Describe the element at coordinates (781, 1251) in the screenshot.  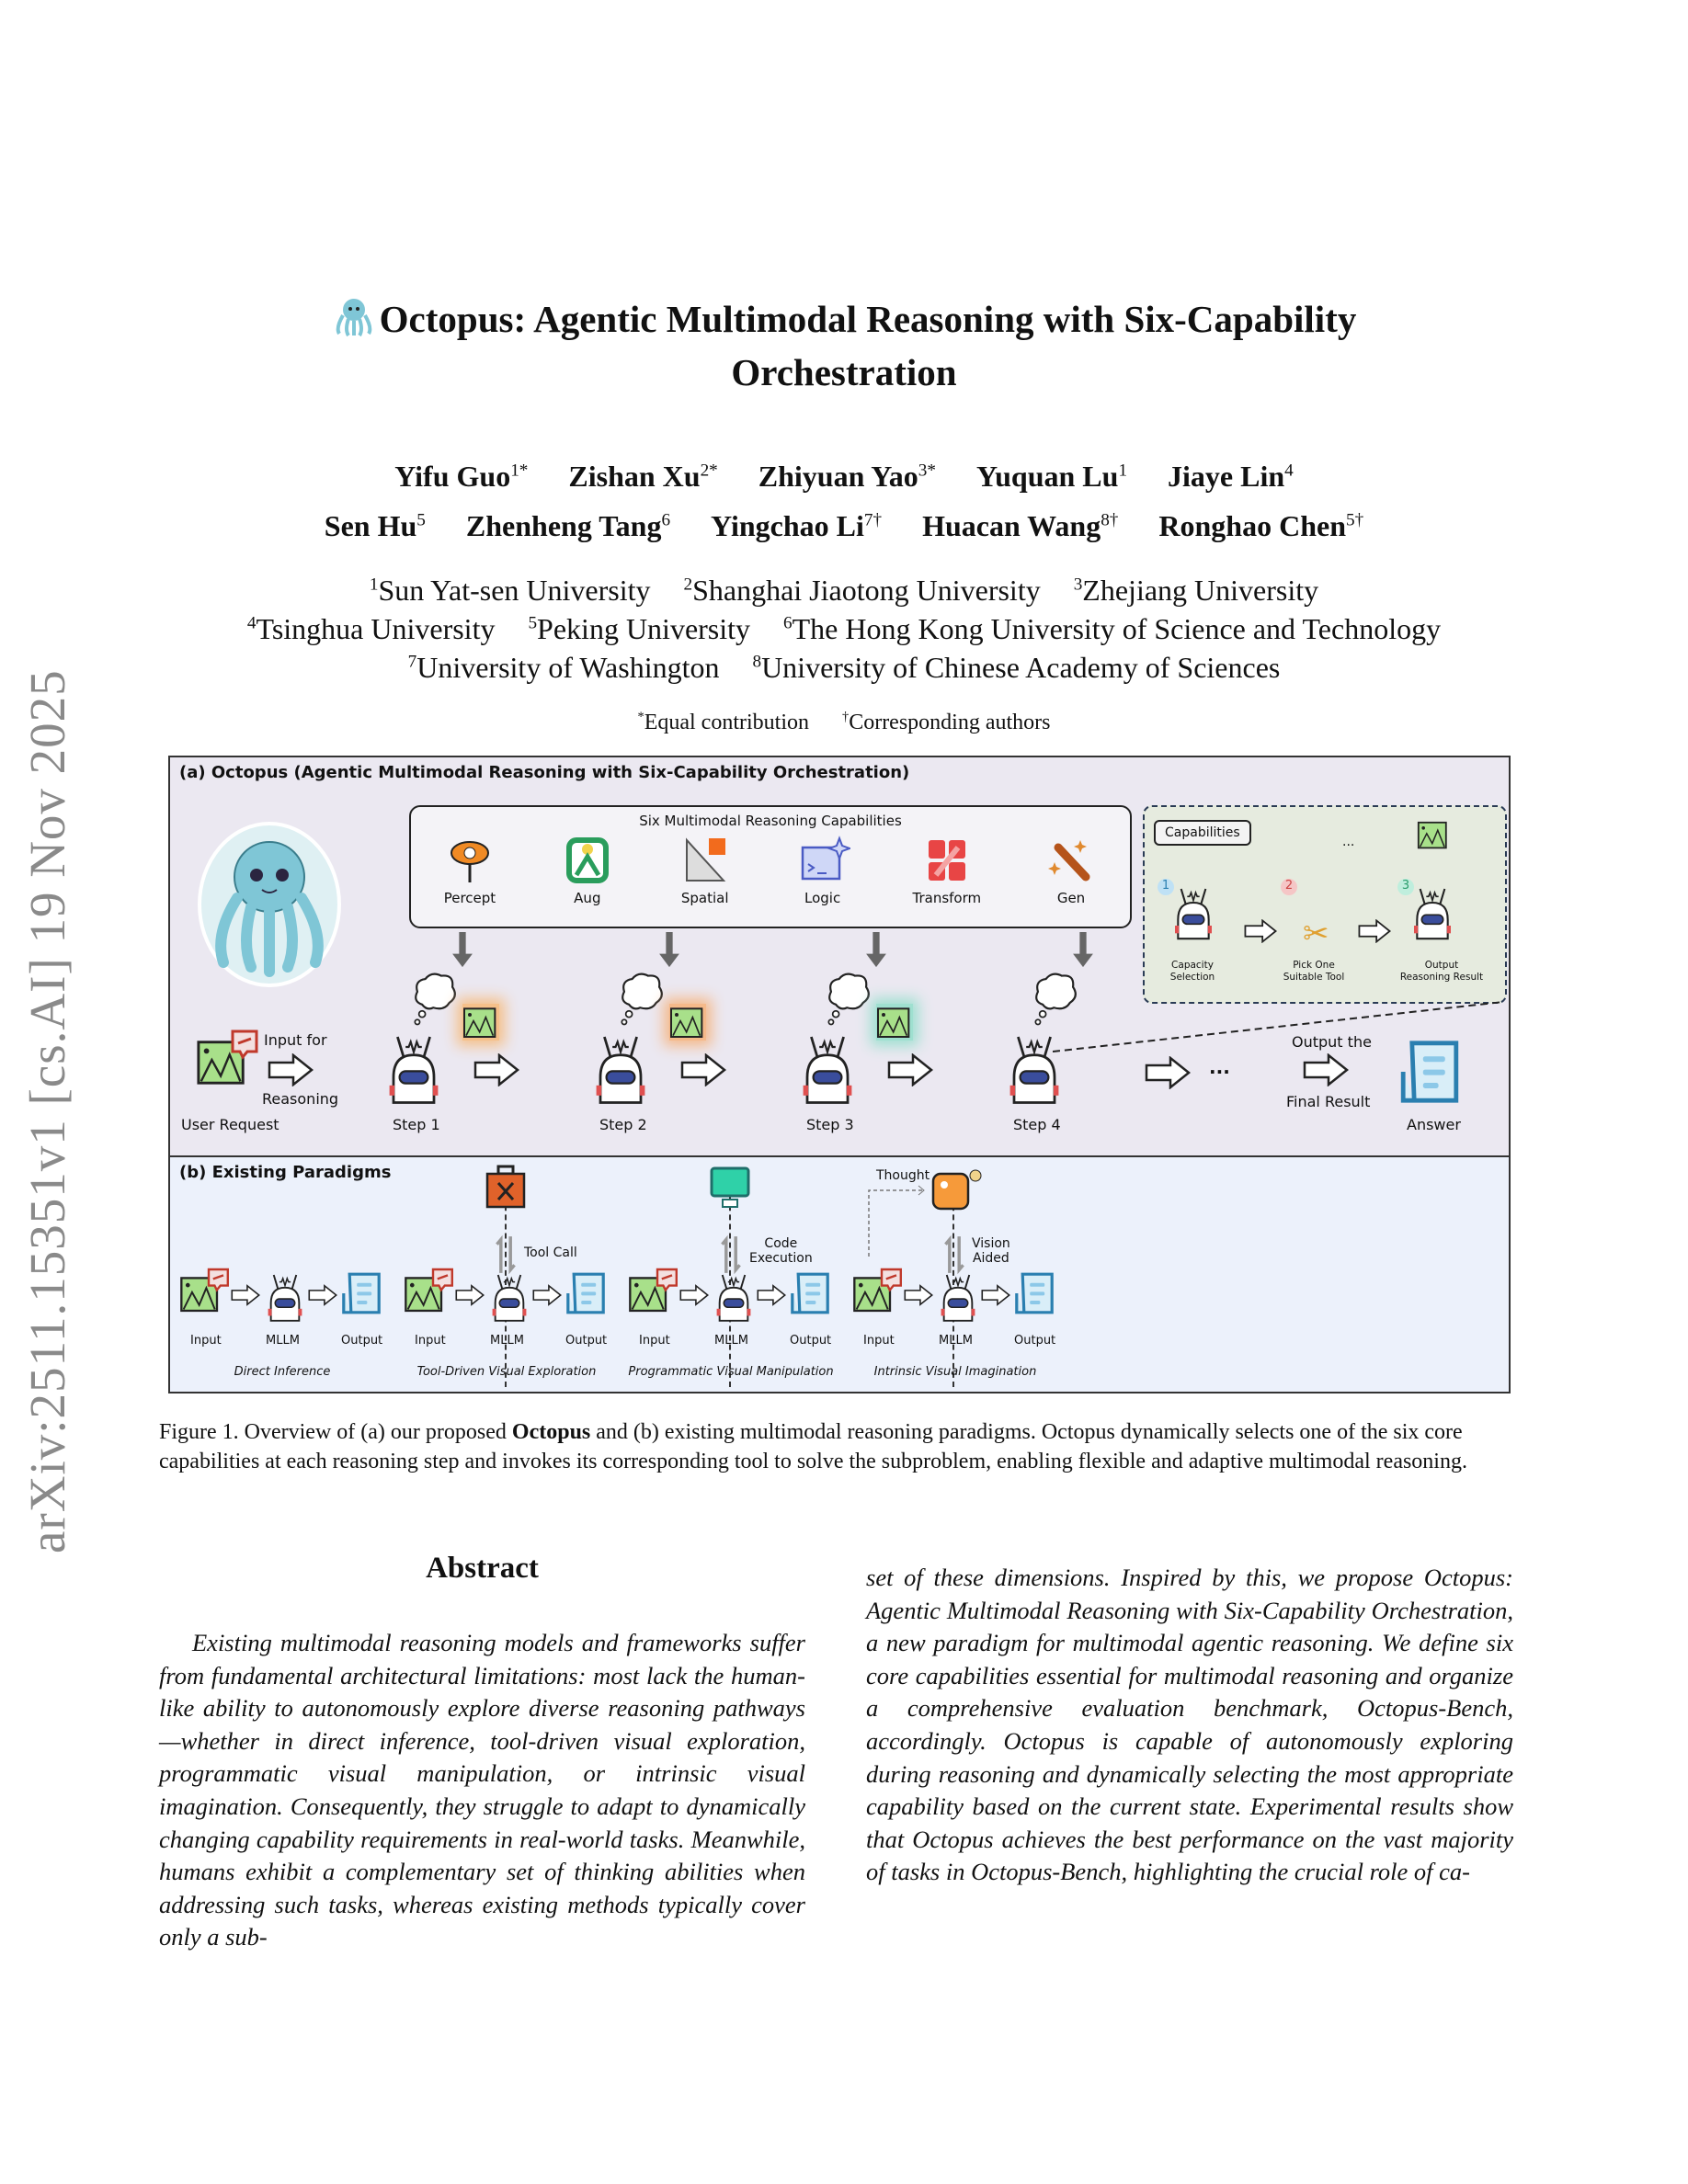
I see `code-execution-label: Code Execution` at that location.